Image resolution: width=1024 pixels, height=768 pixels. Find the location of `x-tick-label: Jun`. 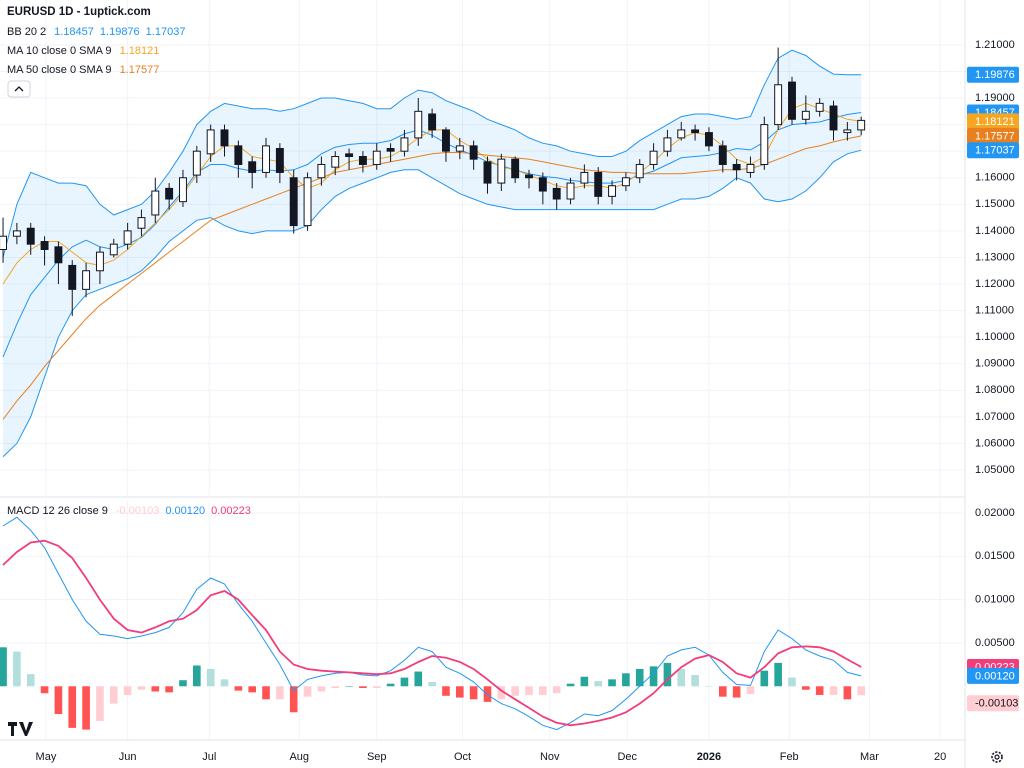

x-tick-label: Jun is located at coordinates (128, 757).